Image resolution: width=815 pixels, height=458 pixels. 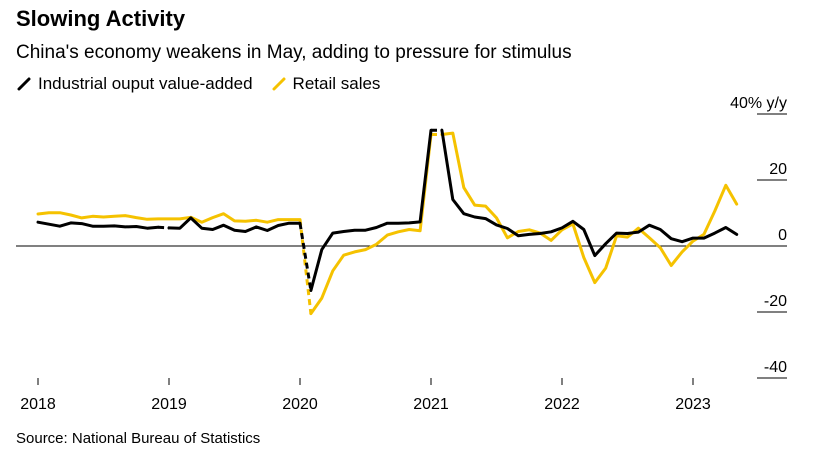 I want to click on x-tick-label: 2021, so click(x=431, y=404).